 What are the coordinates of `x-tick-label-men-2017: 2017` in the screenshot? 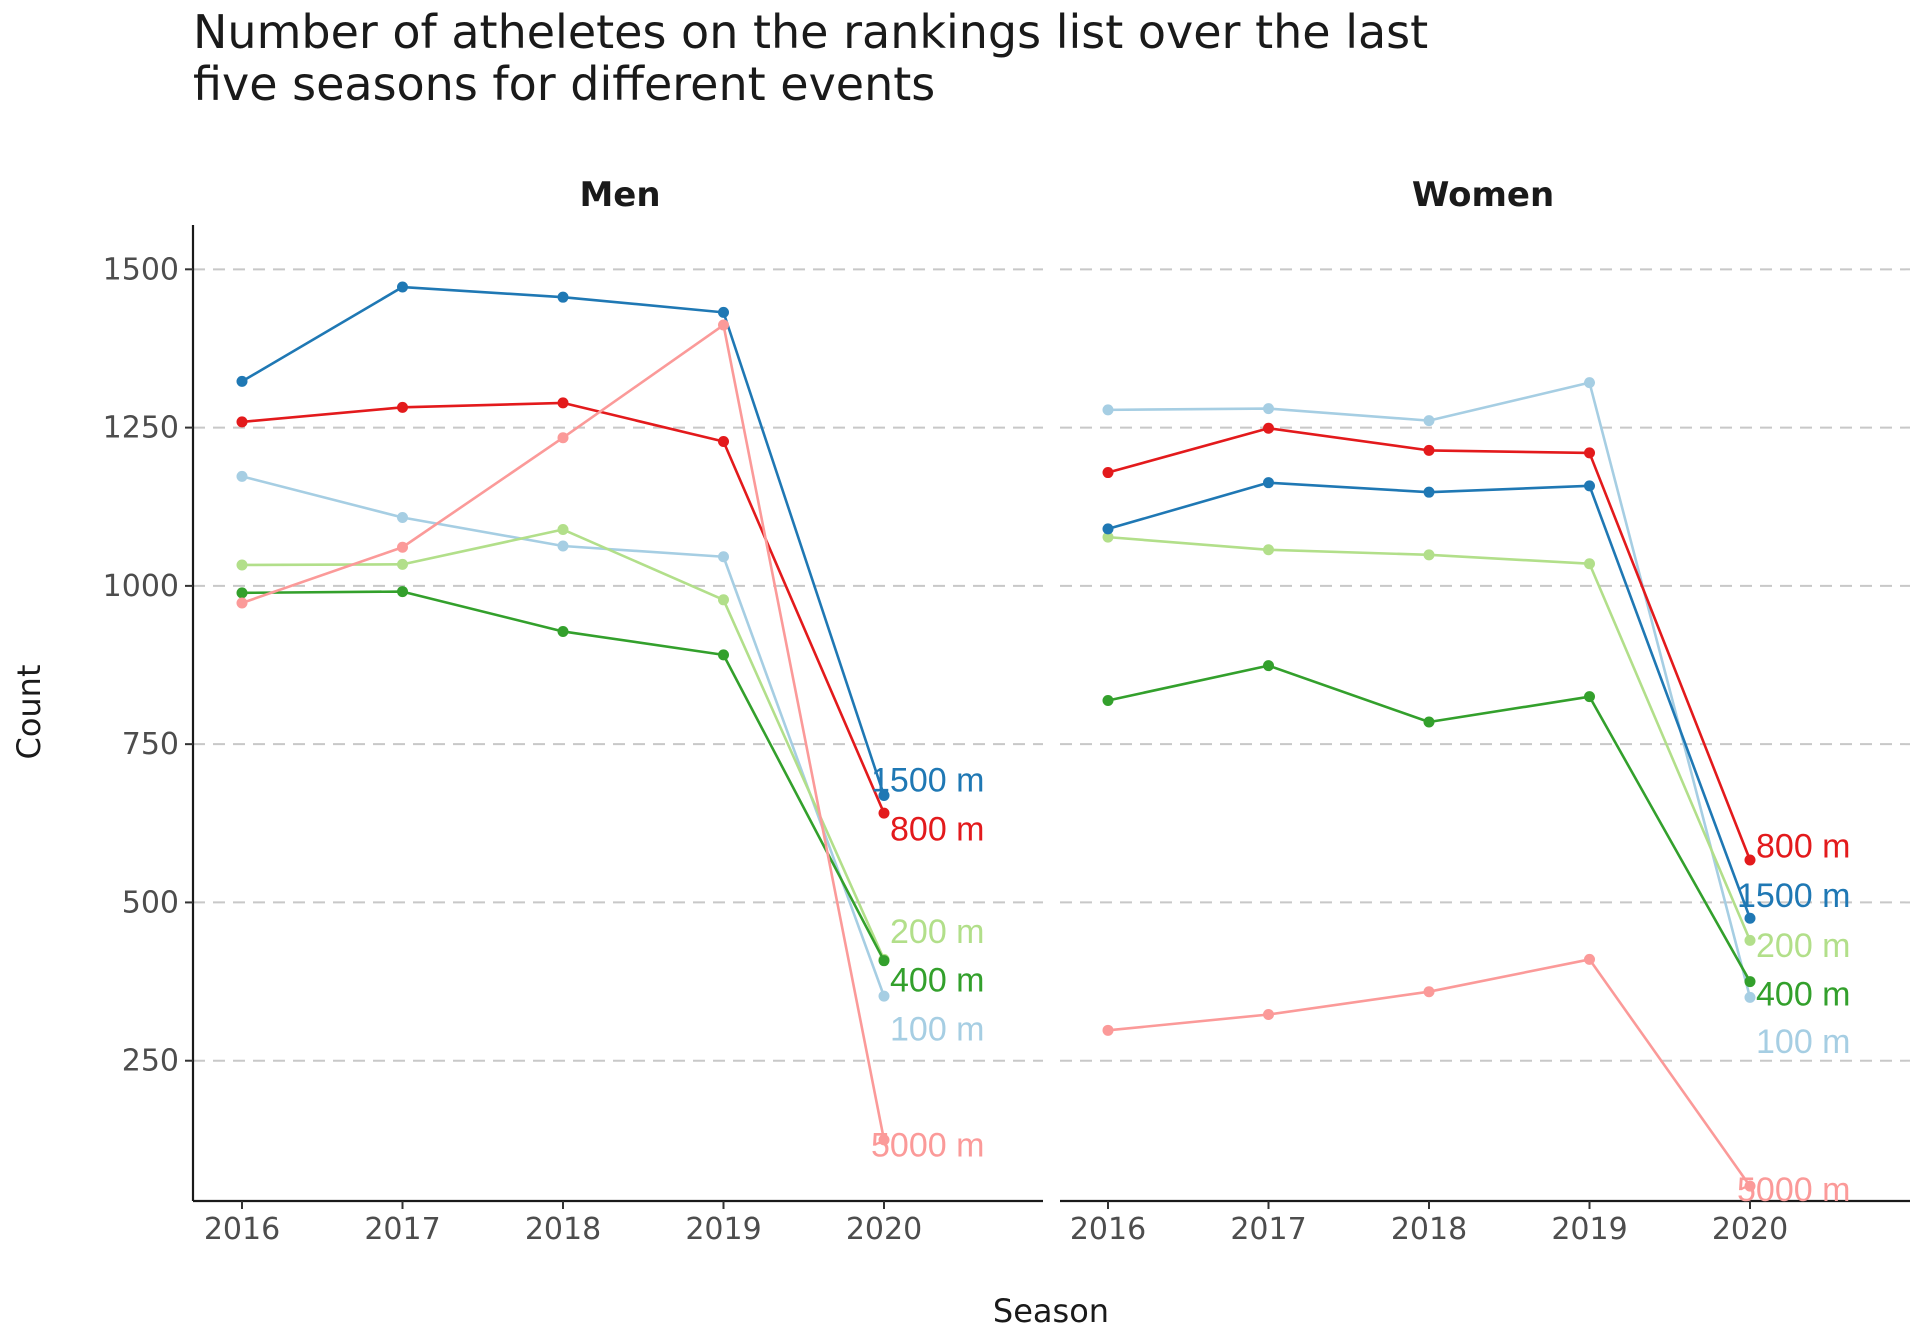 It's located at (402, 1229).